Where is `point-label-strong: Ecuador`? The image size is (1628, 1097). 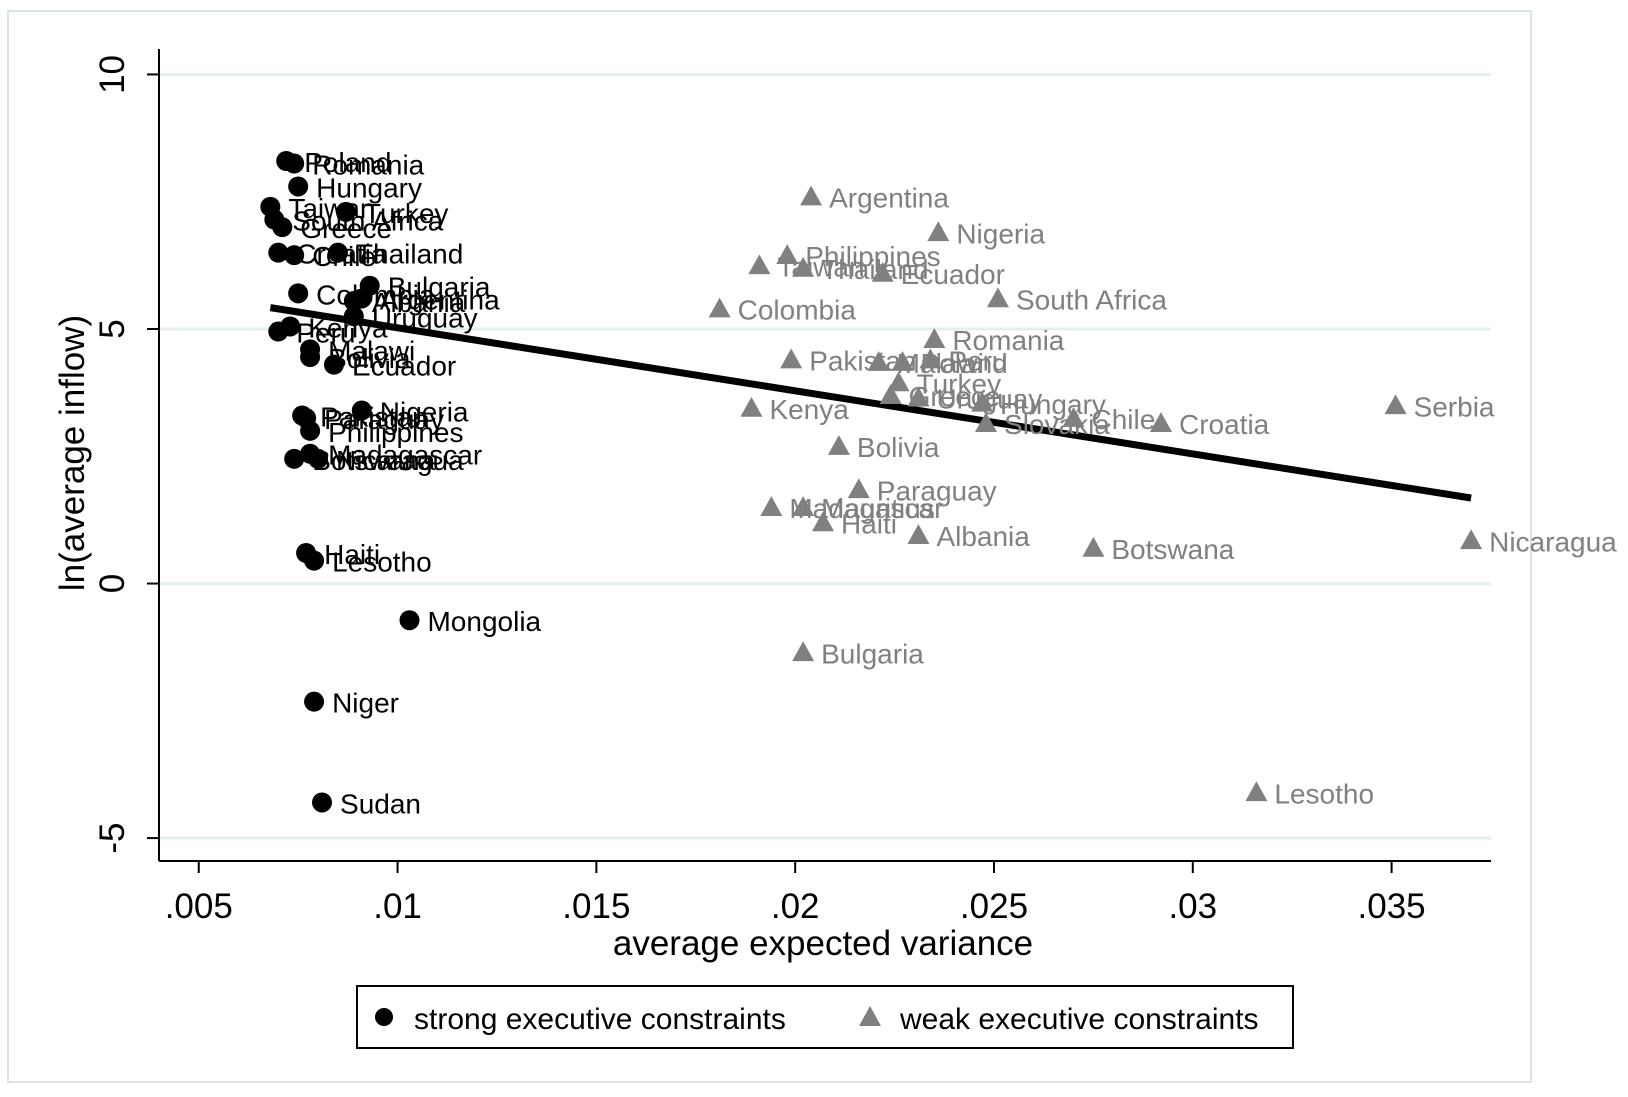 point-label-strong: Ecuador is located at coordinates (404, 366).